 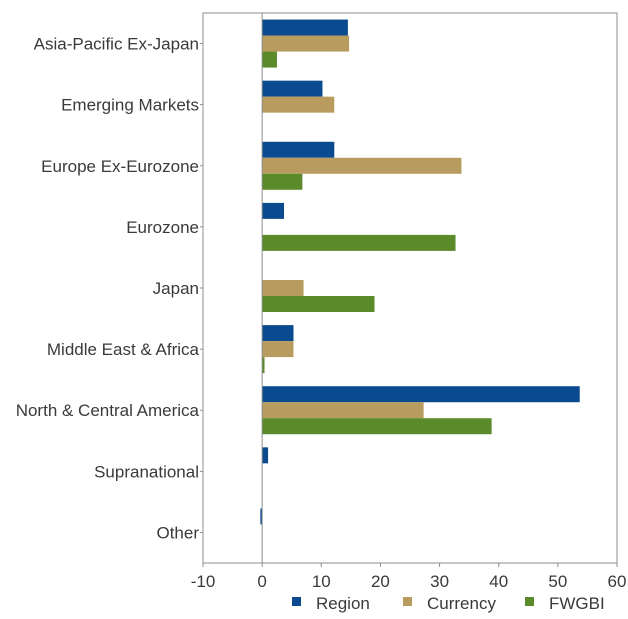 What do you see at coordinates (298, 104) in the screenshot?
I see `bar-currency-emerging-markets` at bounding box center [298, 104].